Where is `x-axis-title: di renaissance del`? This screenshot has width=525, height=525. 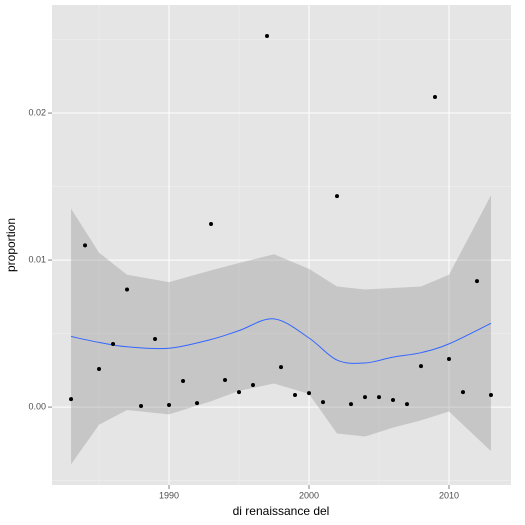 x-axis-title: di renaissance del is located at coordinates (281, 511).